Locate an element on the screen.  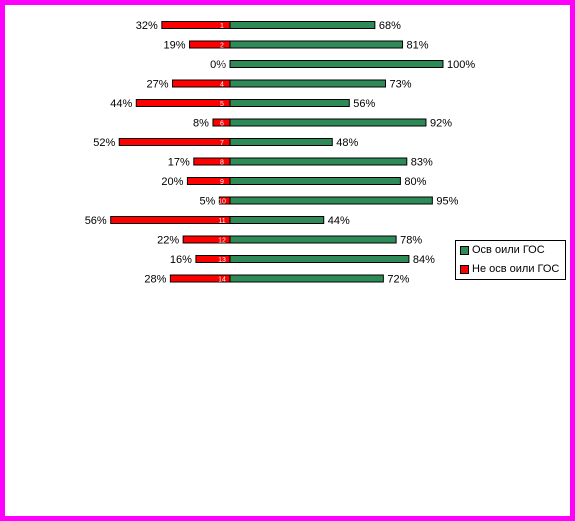
data-label-not-mastered: 0% is located at coordinates (218, 65).